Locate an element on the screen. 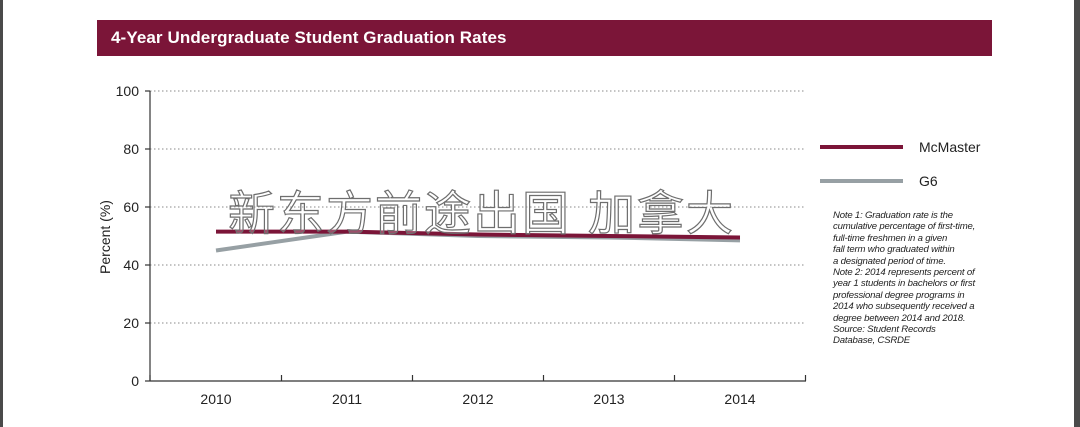 This screenshot has width=1080, height=427. note-line: degree between 2014 and 2018. is located at coordinates (899, 318).